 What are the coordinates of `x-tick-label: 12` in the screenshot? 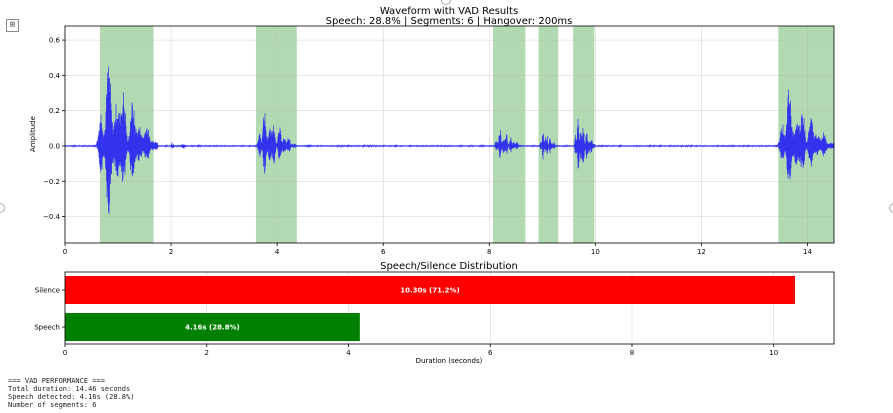 It's located at (701, 252).